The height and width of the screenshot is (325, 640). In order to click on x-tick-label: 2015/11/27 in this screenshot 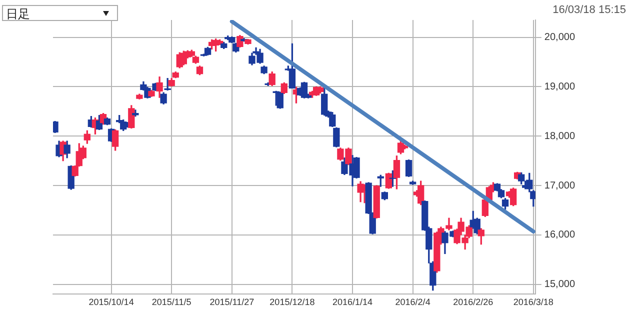, I will do `click(232, 302)`.